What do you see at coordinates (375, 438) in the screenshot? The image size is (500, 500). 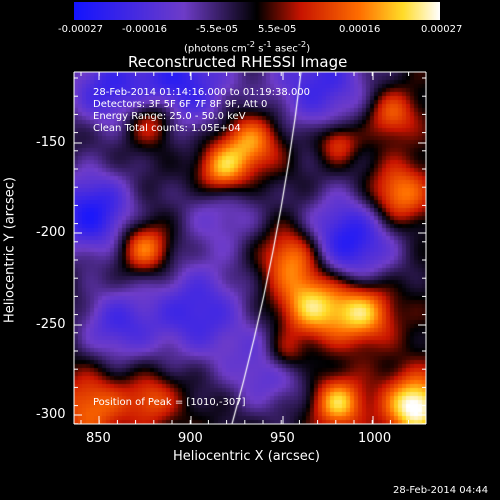 I see `x-tick-label: 1000` at bounding box center [375, 438].